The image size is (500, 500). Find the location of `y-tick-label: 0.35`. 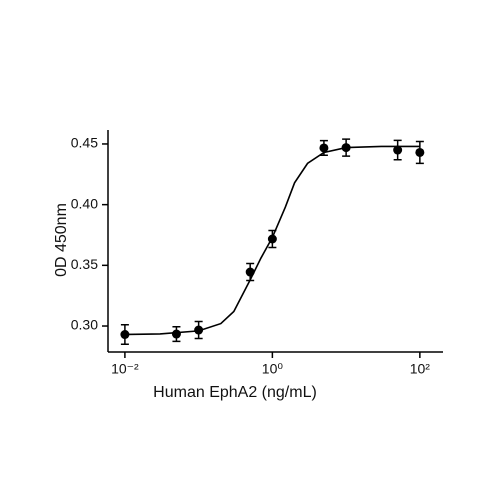

y-tick-label: 0.35 is located at coordinates (84, 264).